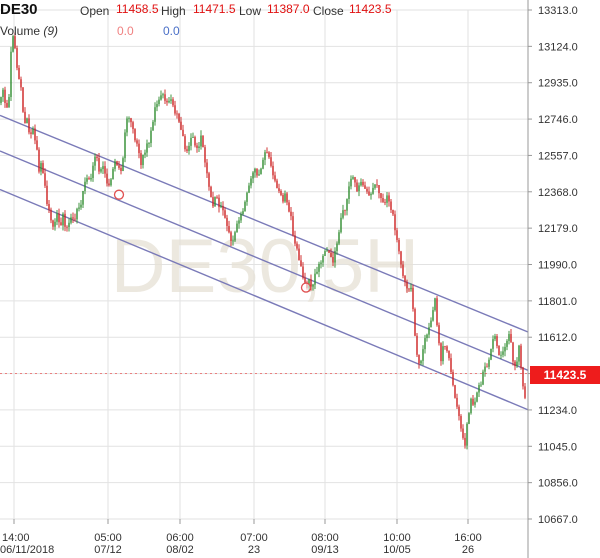 This screenshot has height=558, width=600. Describe the element at coordinates (137, 9) in the screenshot. I see `open-value: 11458.5` at that location.